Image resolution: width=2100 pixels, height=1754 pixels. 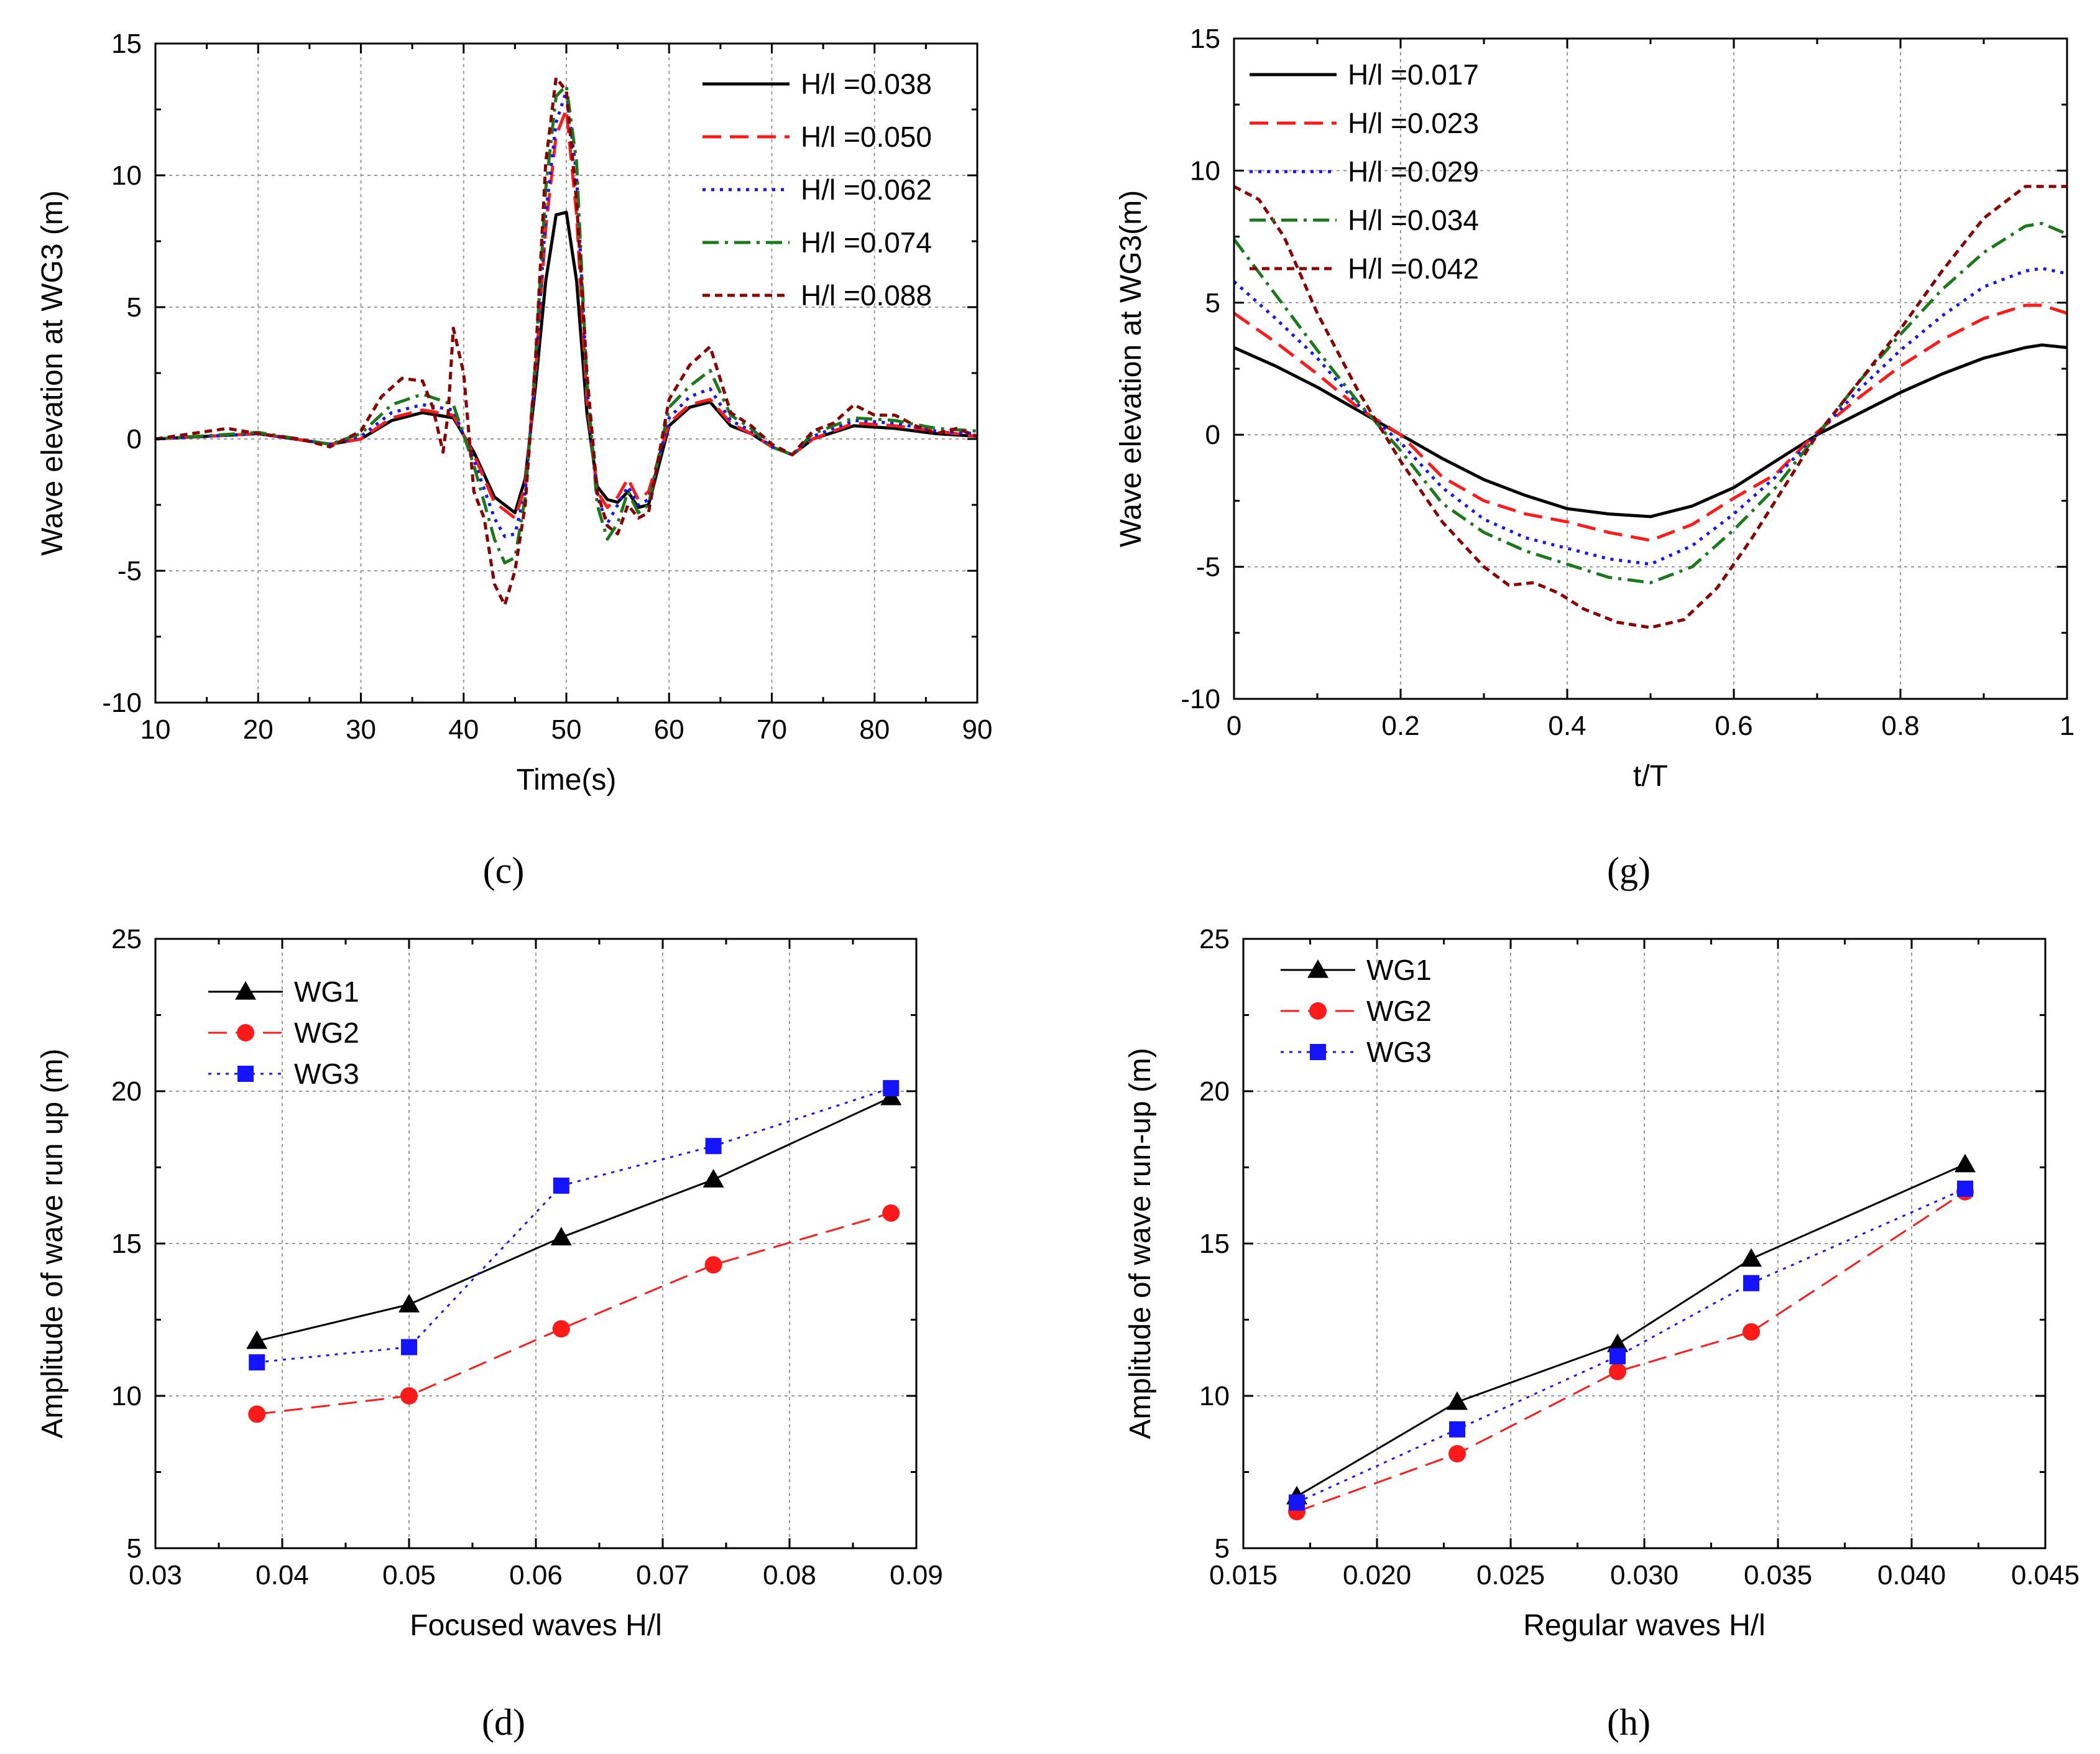 What do you see at coordinates (1413, 220) in the screenshot?
I see `legend-label: H/l =0.034` at bounding box center [1413, 220].